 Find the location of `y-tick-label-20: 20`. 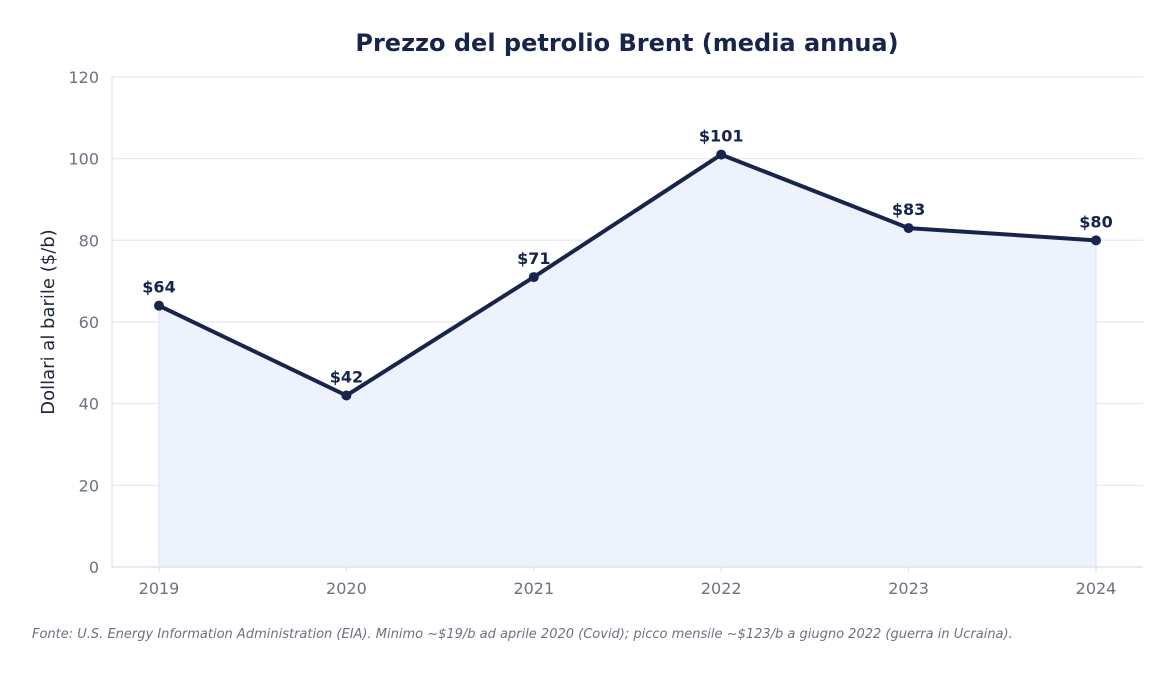

y-tick-label-20: 20 is located at coordinates (89, 485).